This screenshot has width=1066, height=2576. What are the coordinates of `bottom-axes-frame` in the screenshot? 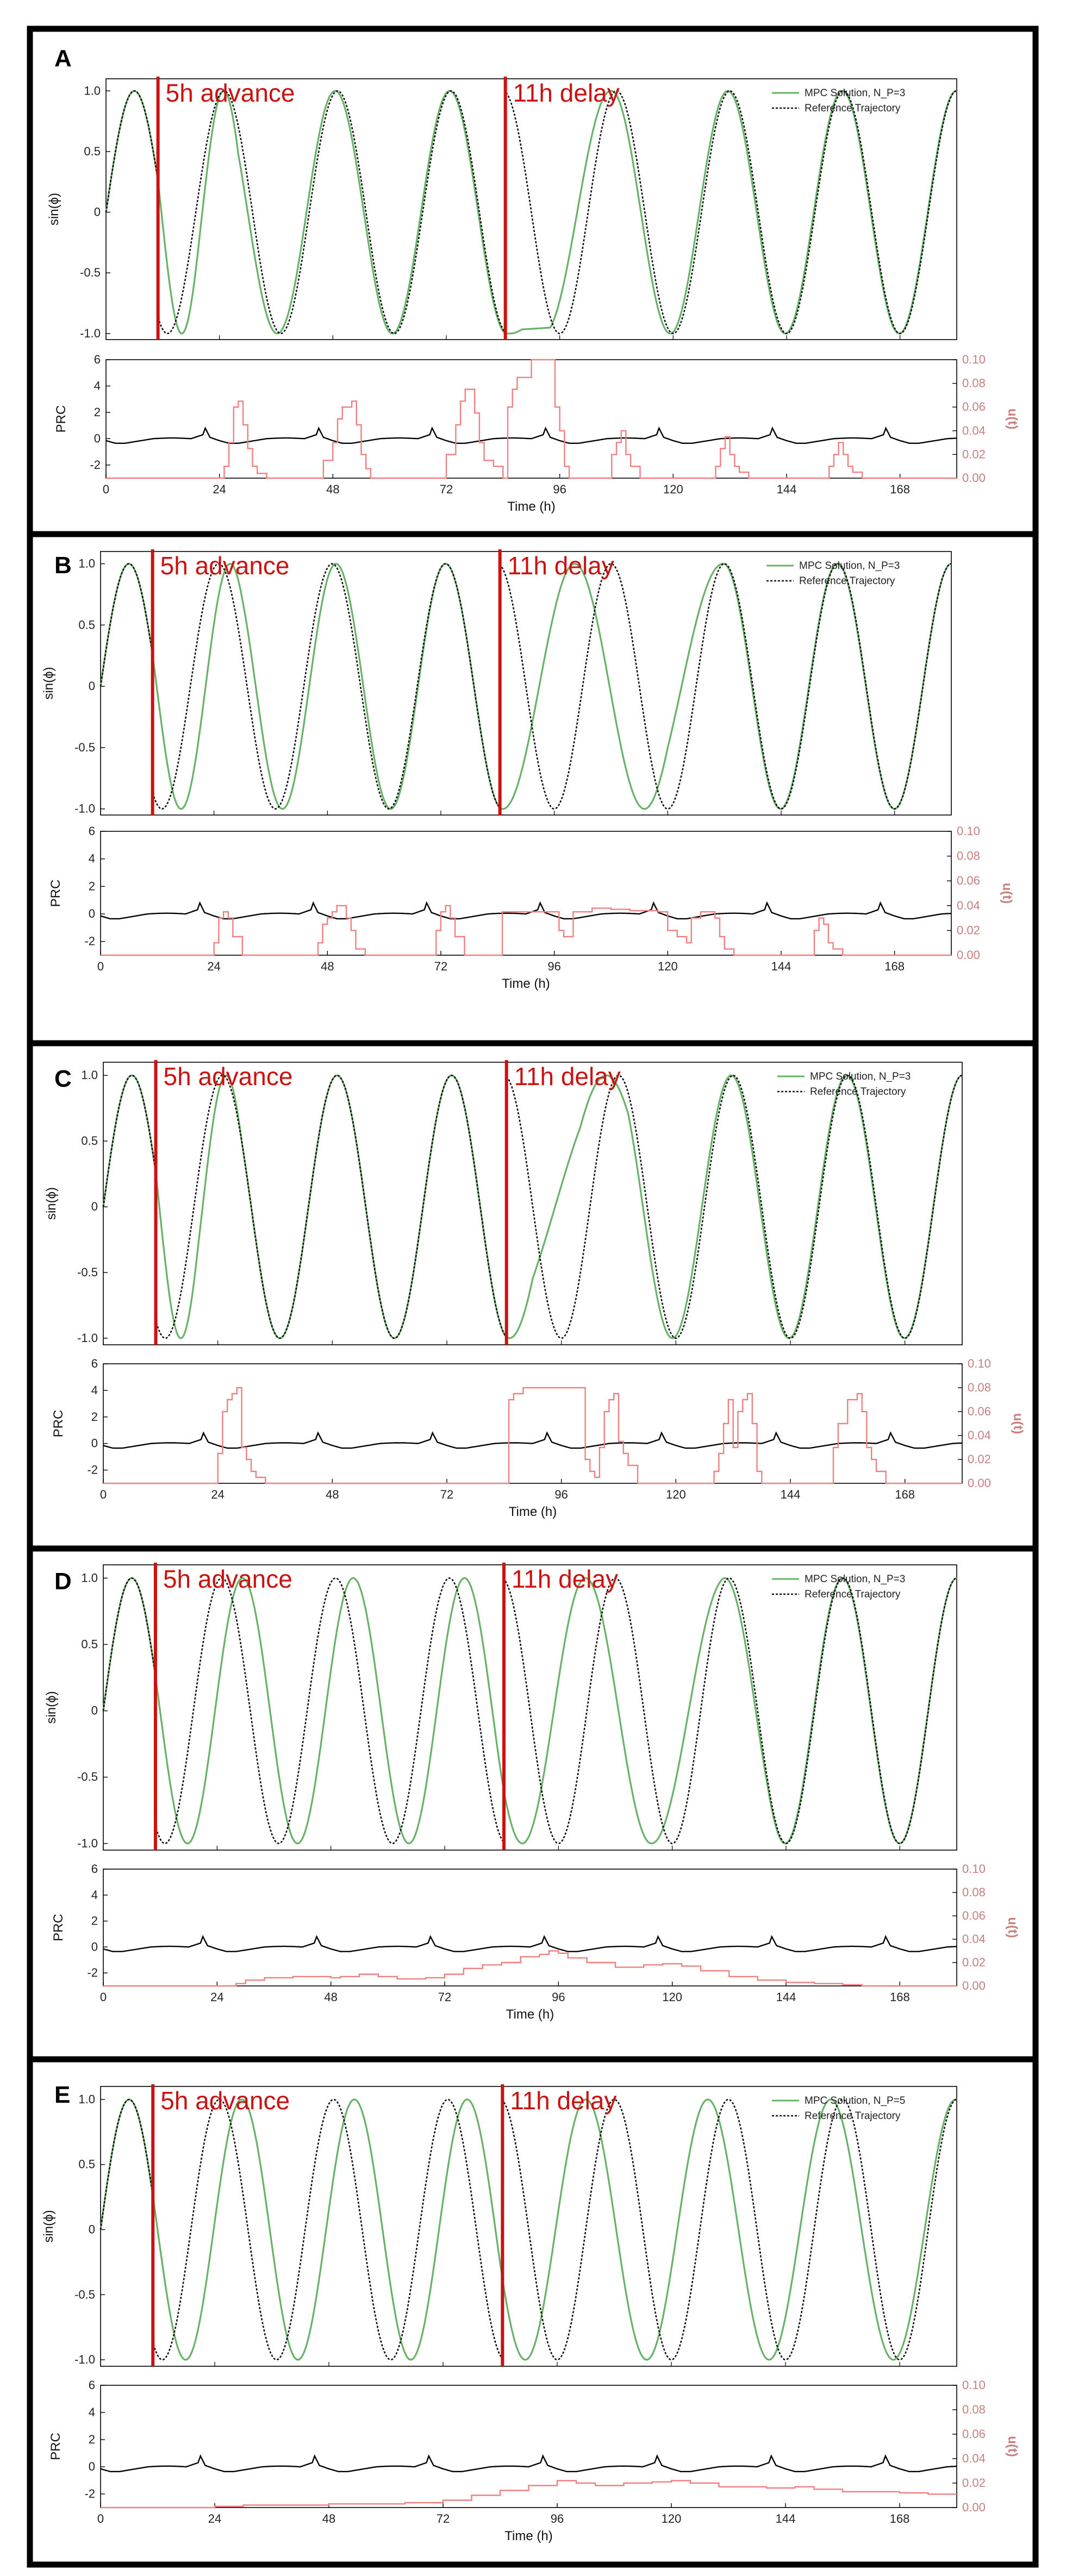 It's located at (528, 2446).